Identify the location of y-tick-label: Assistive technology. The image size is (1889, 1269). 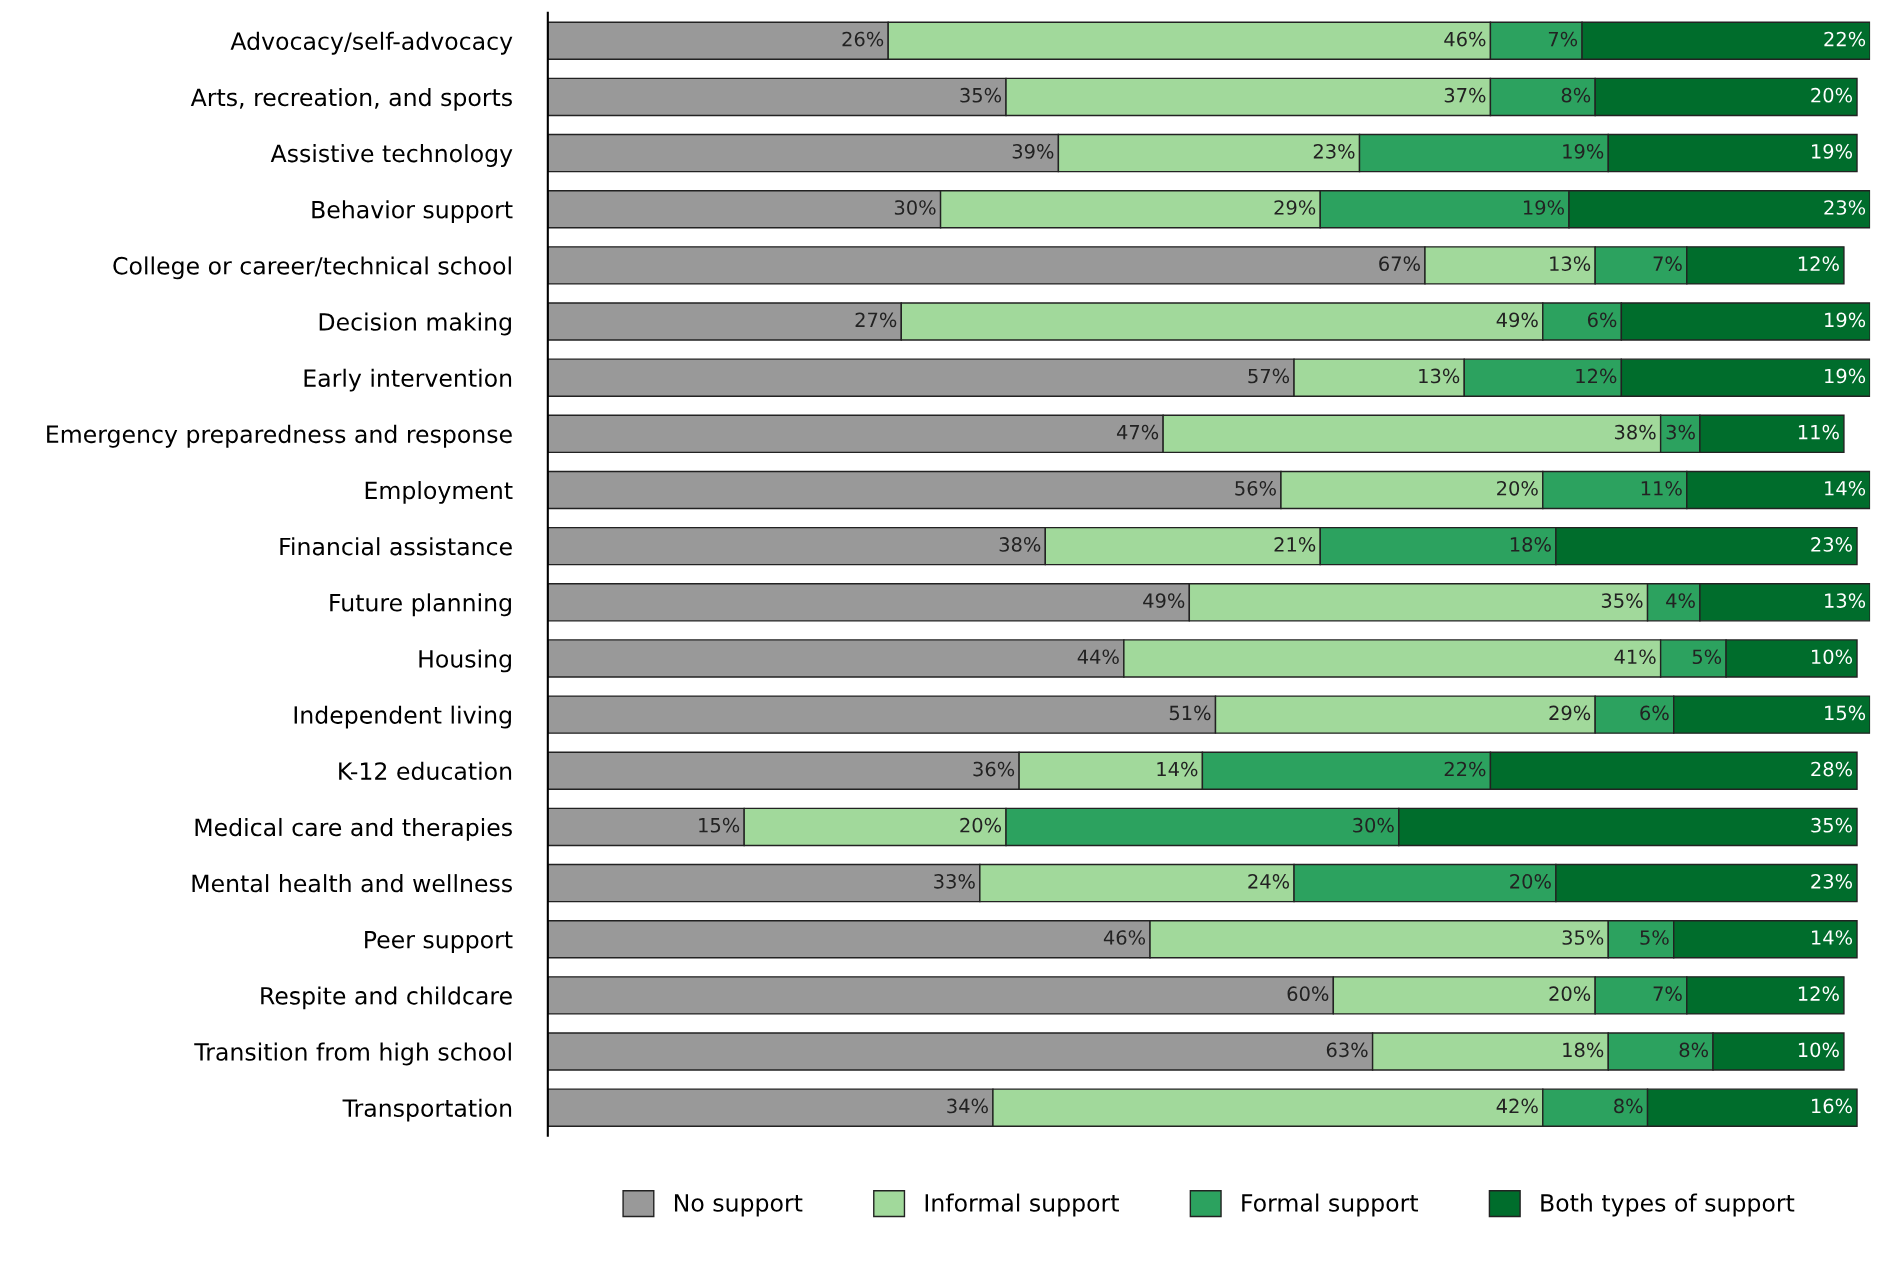
(391, 155).